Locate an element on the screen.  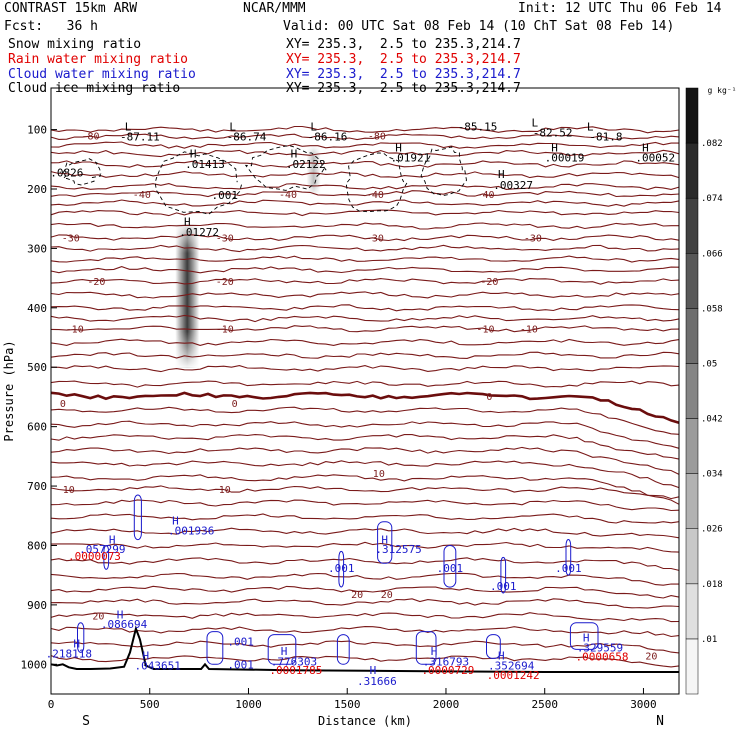
cloud-water-label: .001 is located at coordinates (503, 586).